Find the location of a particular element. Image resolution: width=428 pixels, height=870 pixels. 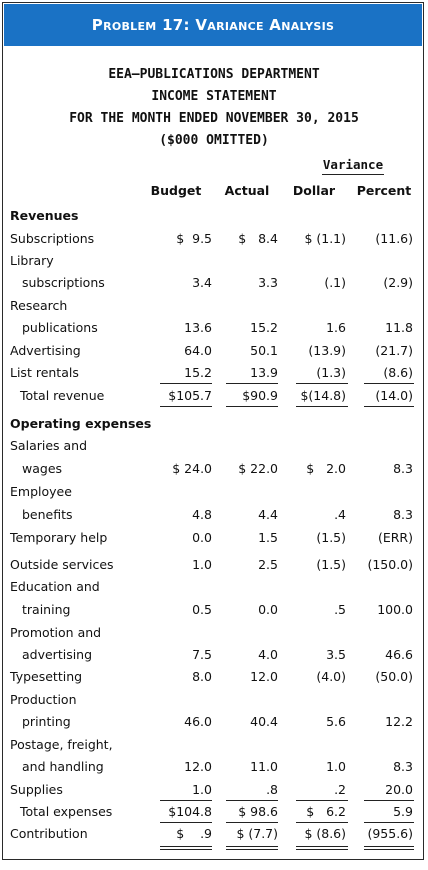

cell-actual: .8 is located at coordinates (272, 789).